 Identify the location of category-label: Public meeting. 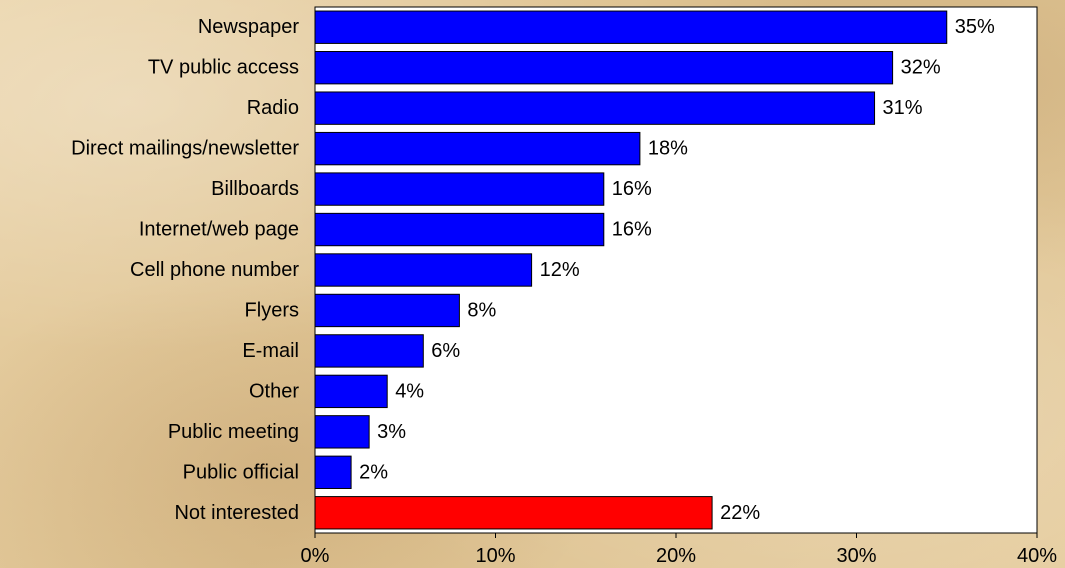
(233, 432).